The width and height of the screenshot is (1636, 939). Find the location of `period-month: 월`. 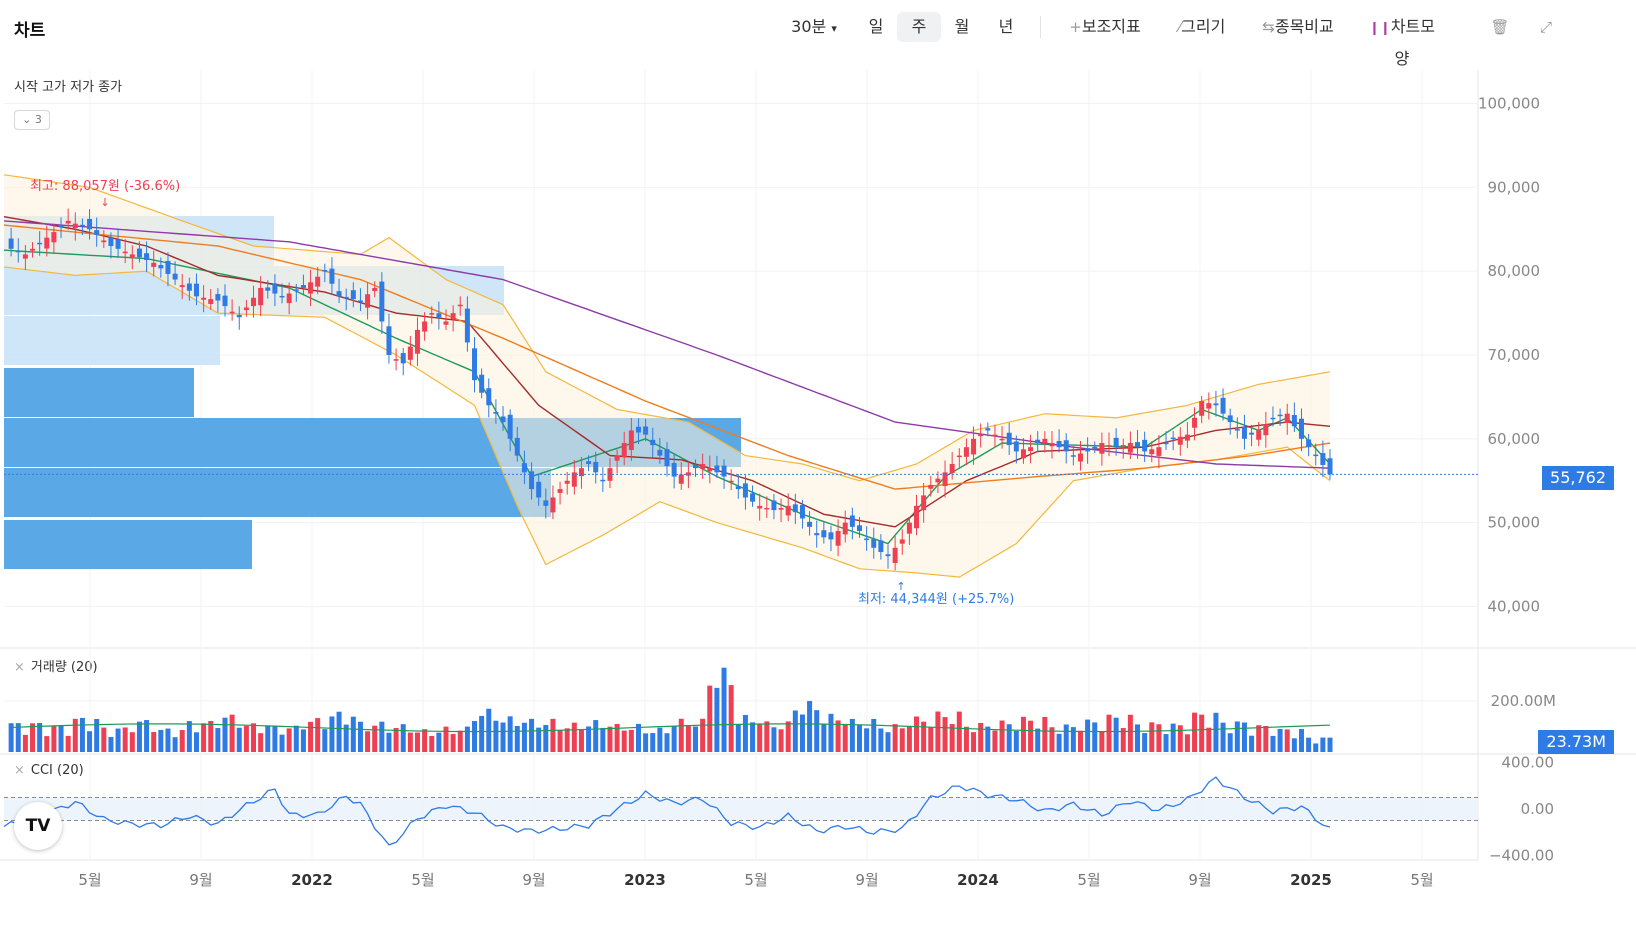

period-month: 월 is located at coordinates (962, 26).